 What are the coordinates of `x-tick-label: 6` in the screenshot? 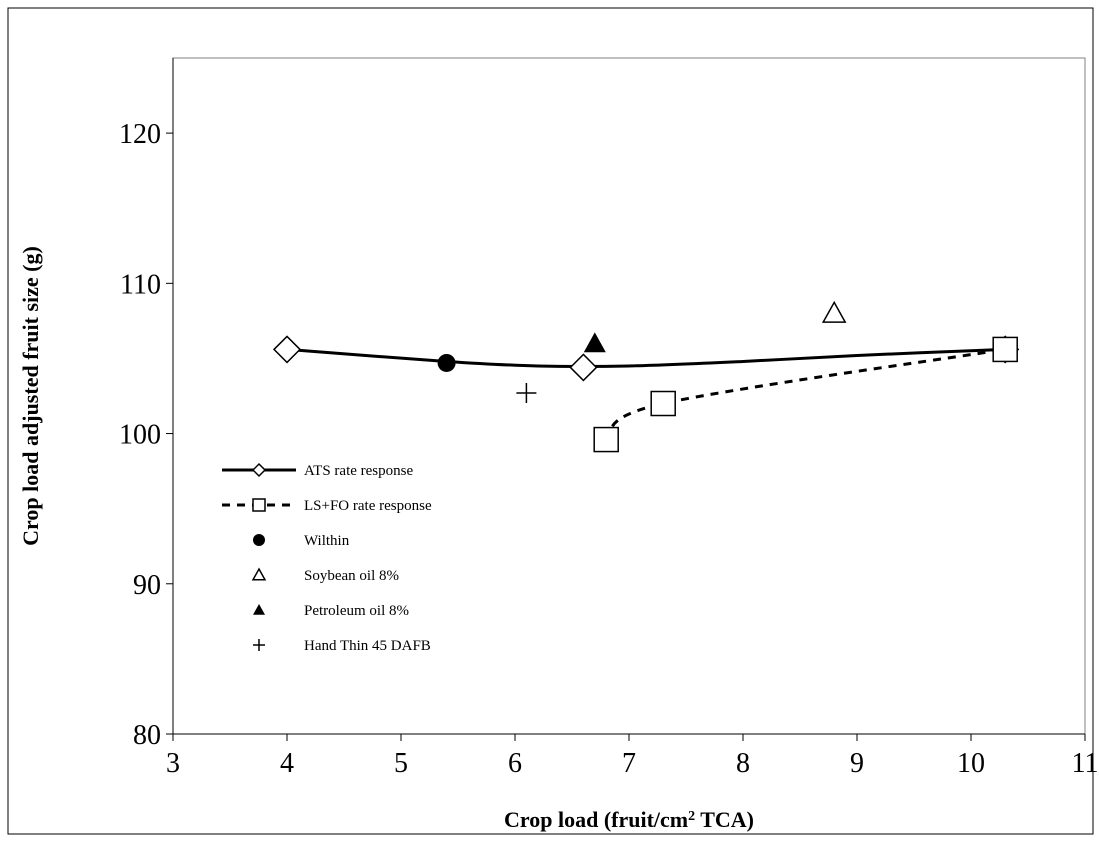 It's located at (515, 763).